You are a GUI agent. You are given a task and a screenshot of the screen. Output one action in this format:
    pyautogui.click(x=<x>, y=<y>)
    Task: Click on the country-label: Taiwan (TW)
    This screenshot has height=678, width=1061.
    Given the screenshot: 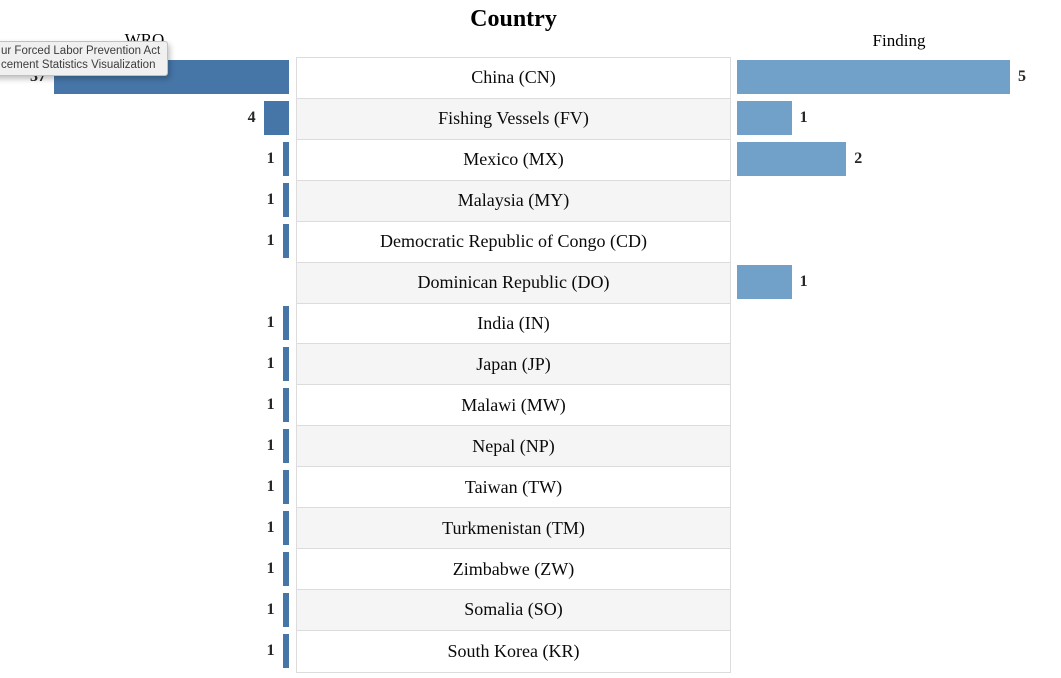 What is the action you would take?
    pyautogui.click(x=513, y=486)
    